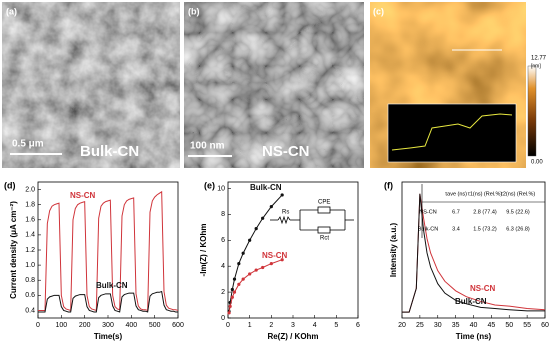 Image resolution: width=550 pixels, height=347 pixels. What do you see at coordinates (536, 66) in the screenshot?
I see `colorbar-unit: [nm]` at bounding box center [536, 66].